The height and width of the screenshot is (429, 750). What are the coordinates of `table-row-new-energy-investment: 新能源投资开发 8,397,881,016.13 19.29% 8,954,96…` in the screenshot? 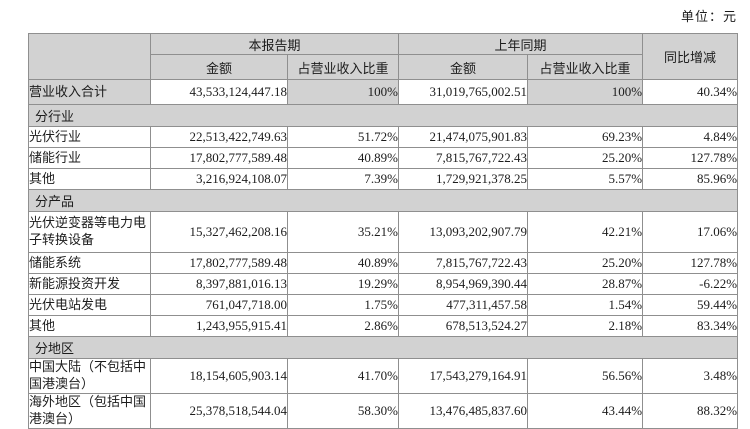 It's located at (383, 284).